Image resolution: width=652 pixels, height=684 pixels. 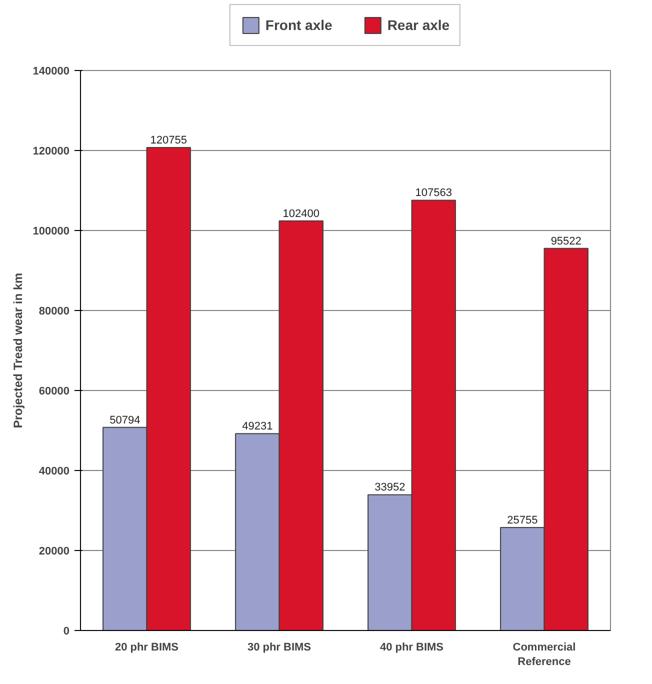 What do you see at coordinates (54, 472) in the screenshot?
I see `y-tick-label: 40000` at bounding box center [54, 472].